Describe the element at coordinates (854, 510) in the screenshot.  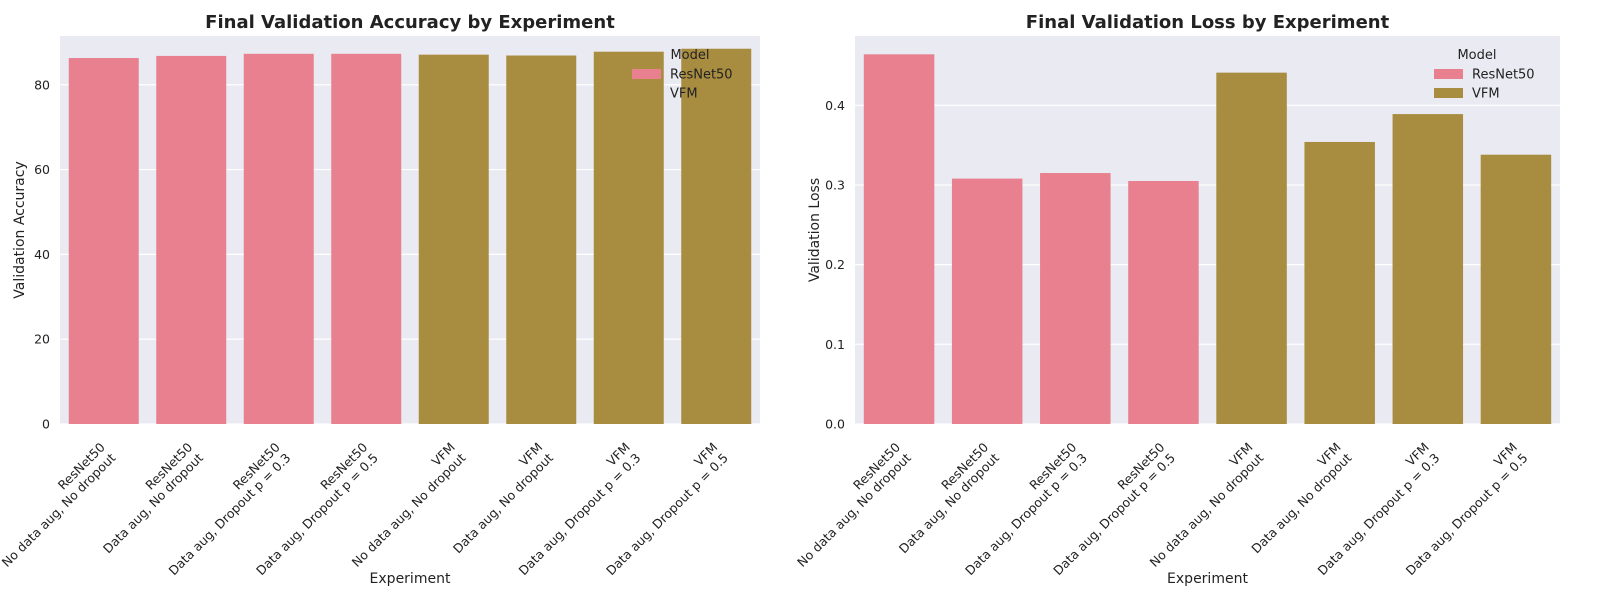
I see `loss-xtick-label-line: No data aug, No dropout` at that location.